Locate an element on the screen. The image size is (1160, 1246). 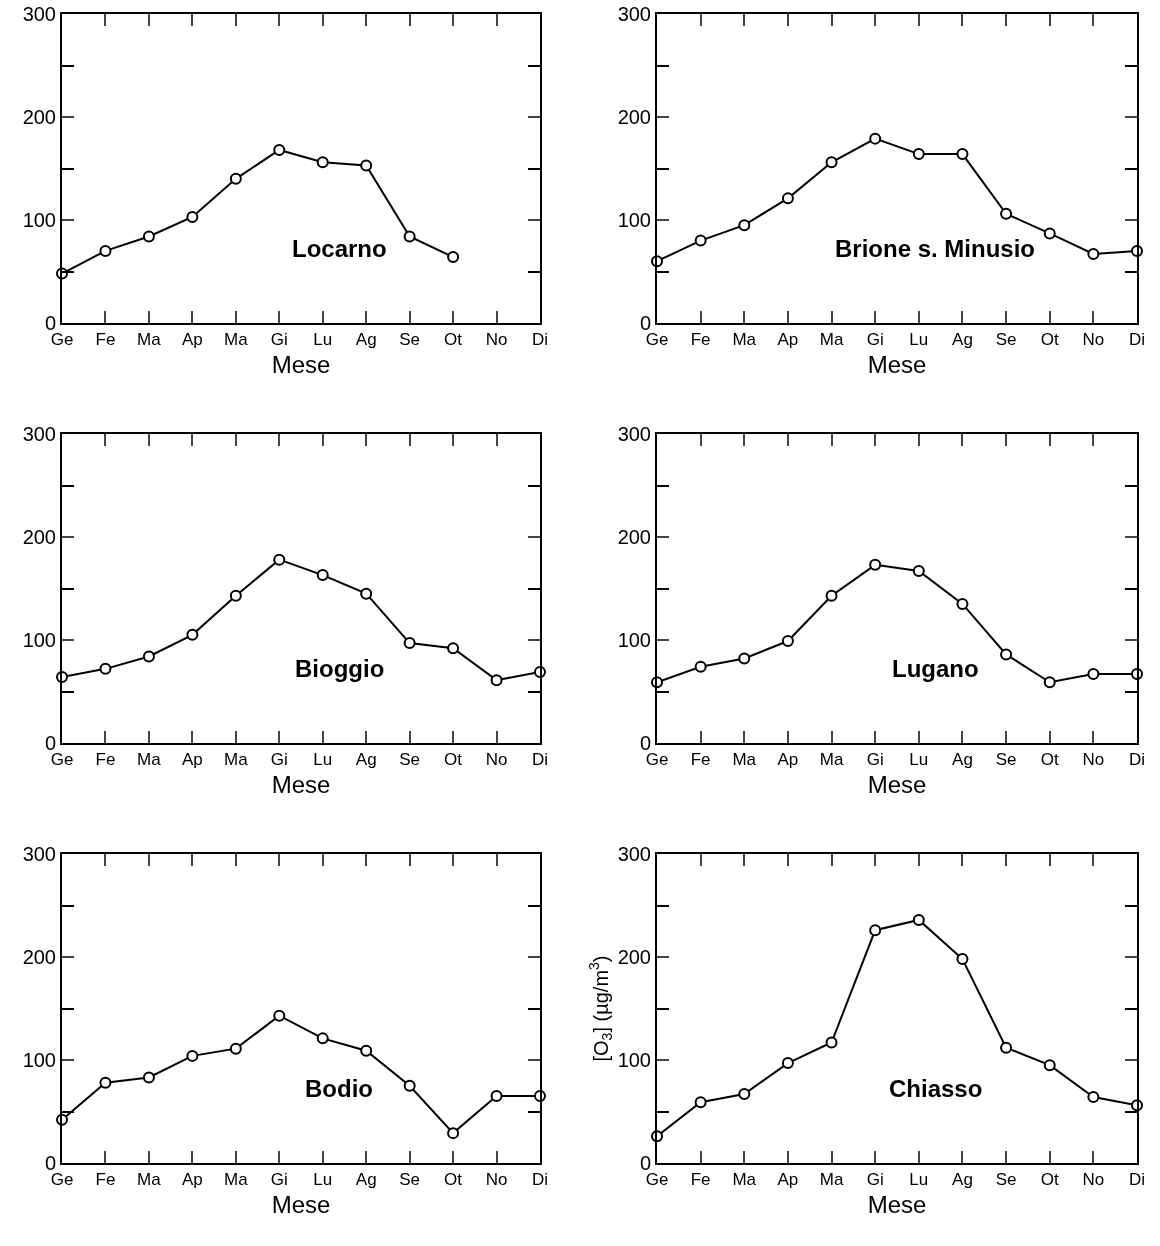
annotation: Locarno is located at coordinates (339, 248).